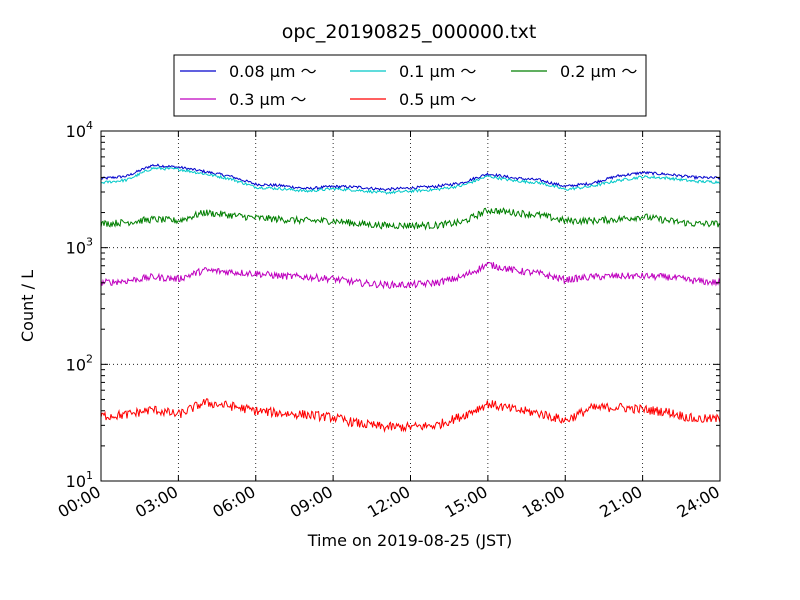 Image resolution: width=800 pixels, height=600 pixels. What do you see at coordinates (27, 306) in the screenshot?
I see `y-axis-label: Count / L` at bounding box center [27, 306].